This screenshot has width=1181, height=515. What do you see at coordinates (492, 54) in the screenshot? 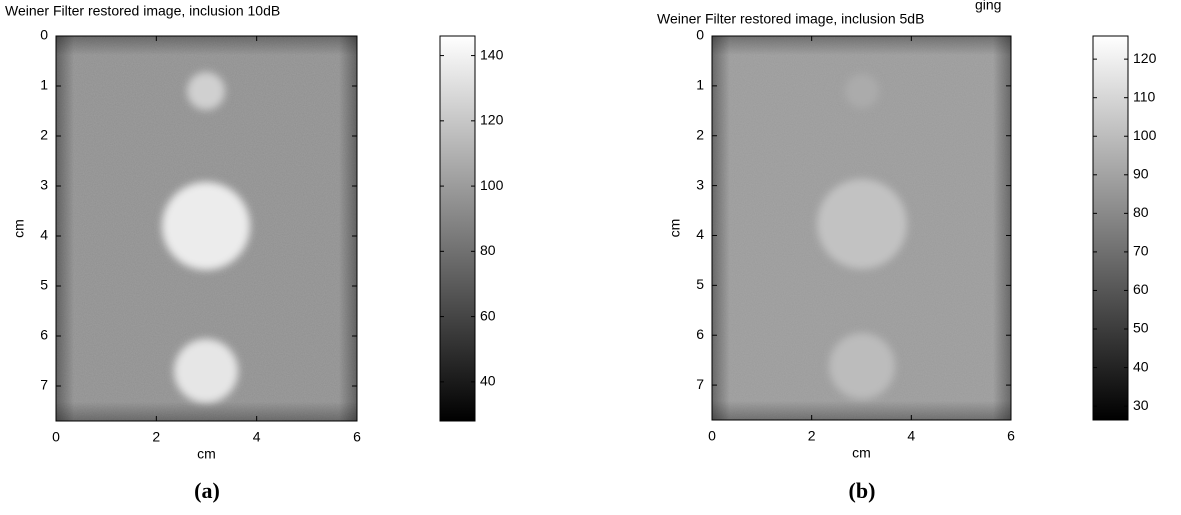
I see `colorbar-tick-label: 140` at bounding box center [492, 54].